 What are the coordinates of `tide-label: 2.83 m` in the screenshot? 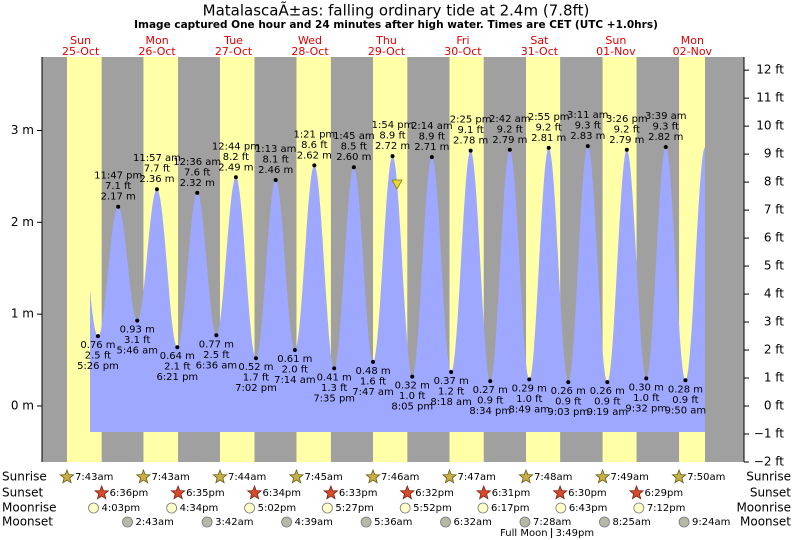 It's located at (587, 136).